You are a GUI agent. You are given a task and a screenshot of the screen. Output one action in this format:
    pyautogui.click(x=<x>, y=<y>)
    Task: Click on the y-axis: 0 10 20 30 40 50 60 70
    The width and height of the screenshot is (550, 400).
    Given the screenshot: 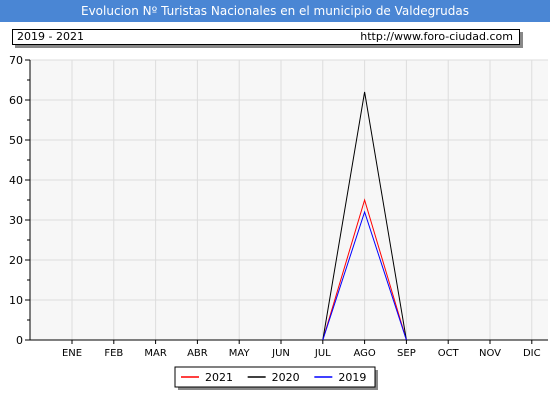 What is the action you would take?
    pyautogui.click(x=19, y=200)
    